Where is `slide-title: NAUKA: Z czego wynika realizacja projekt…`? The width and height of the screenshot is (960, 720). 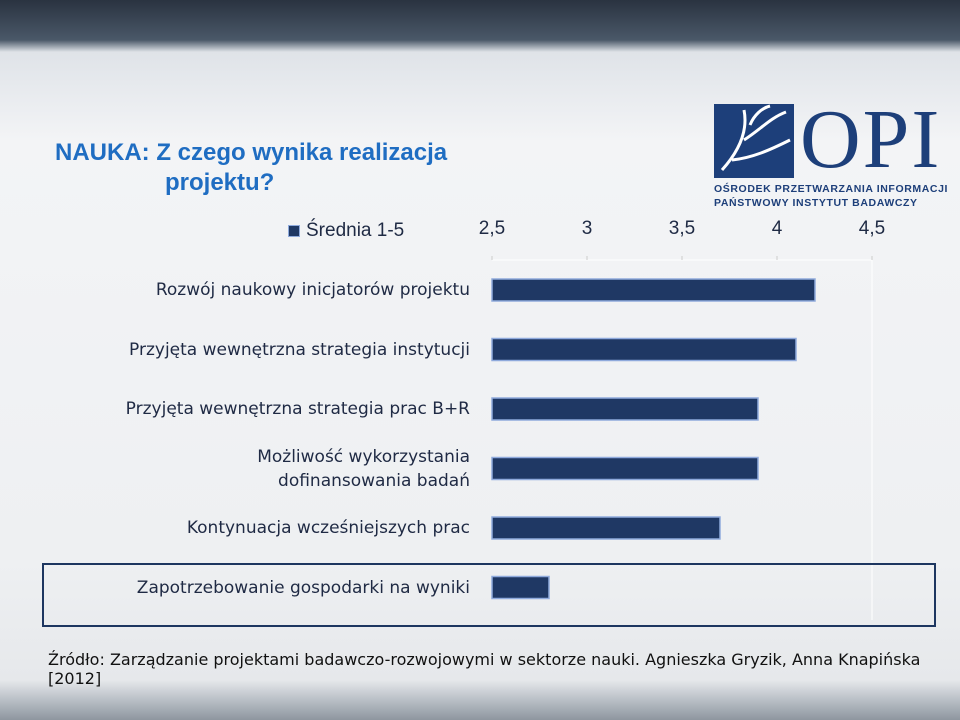 slide-title: NAUKA: Z czego wynika realizacja projekt… is located at coordinates (251, 167).